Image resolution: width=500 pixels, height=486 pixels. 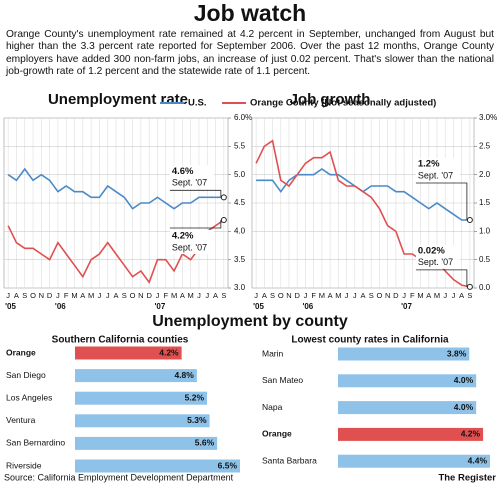 What do you see at coordinates (118, 99) in the screenshot?
I see `chart-title: Unemployment rate` at bounding box center [118, 99].